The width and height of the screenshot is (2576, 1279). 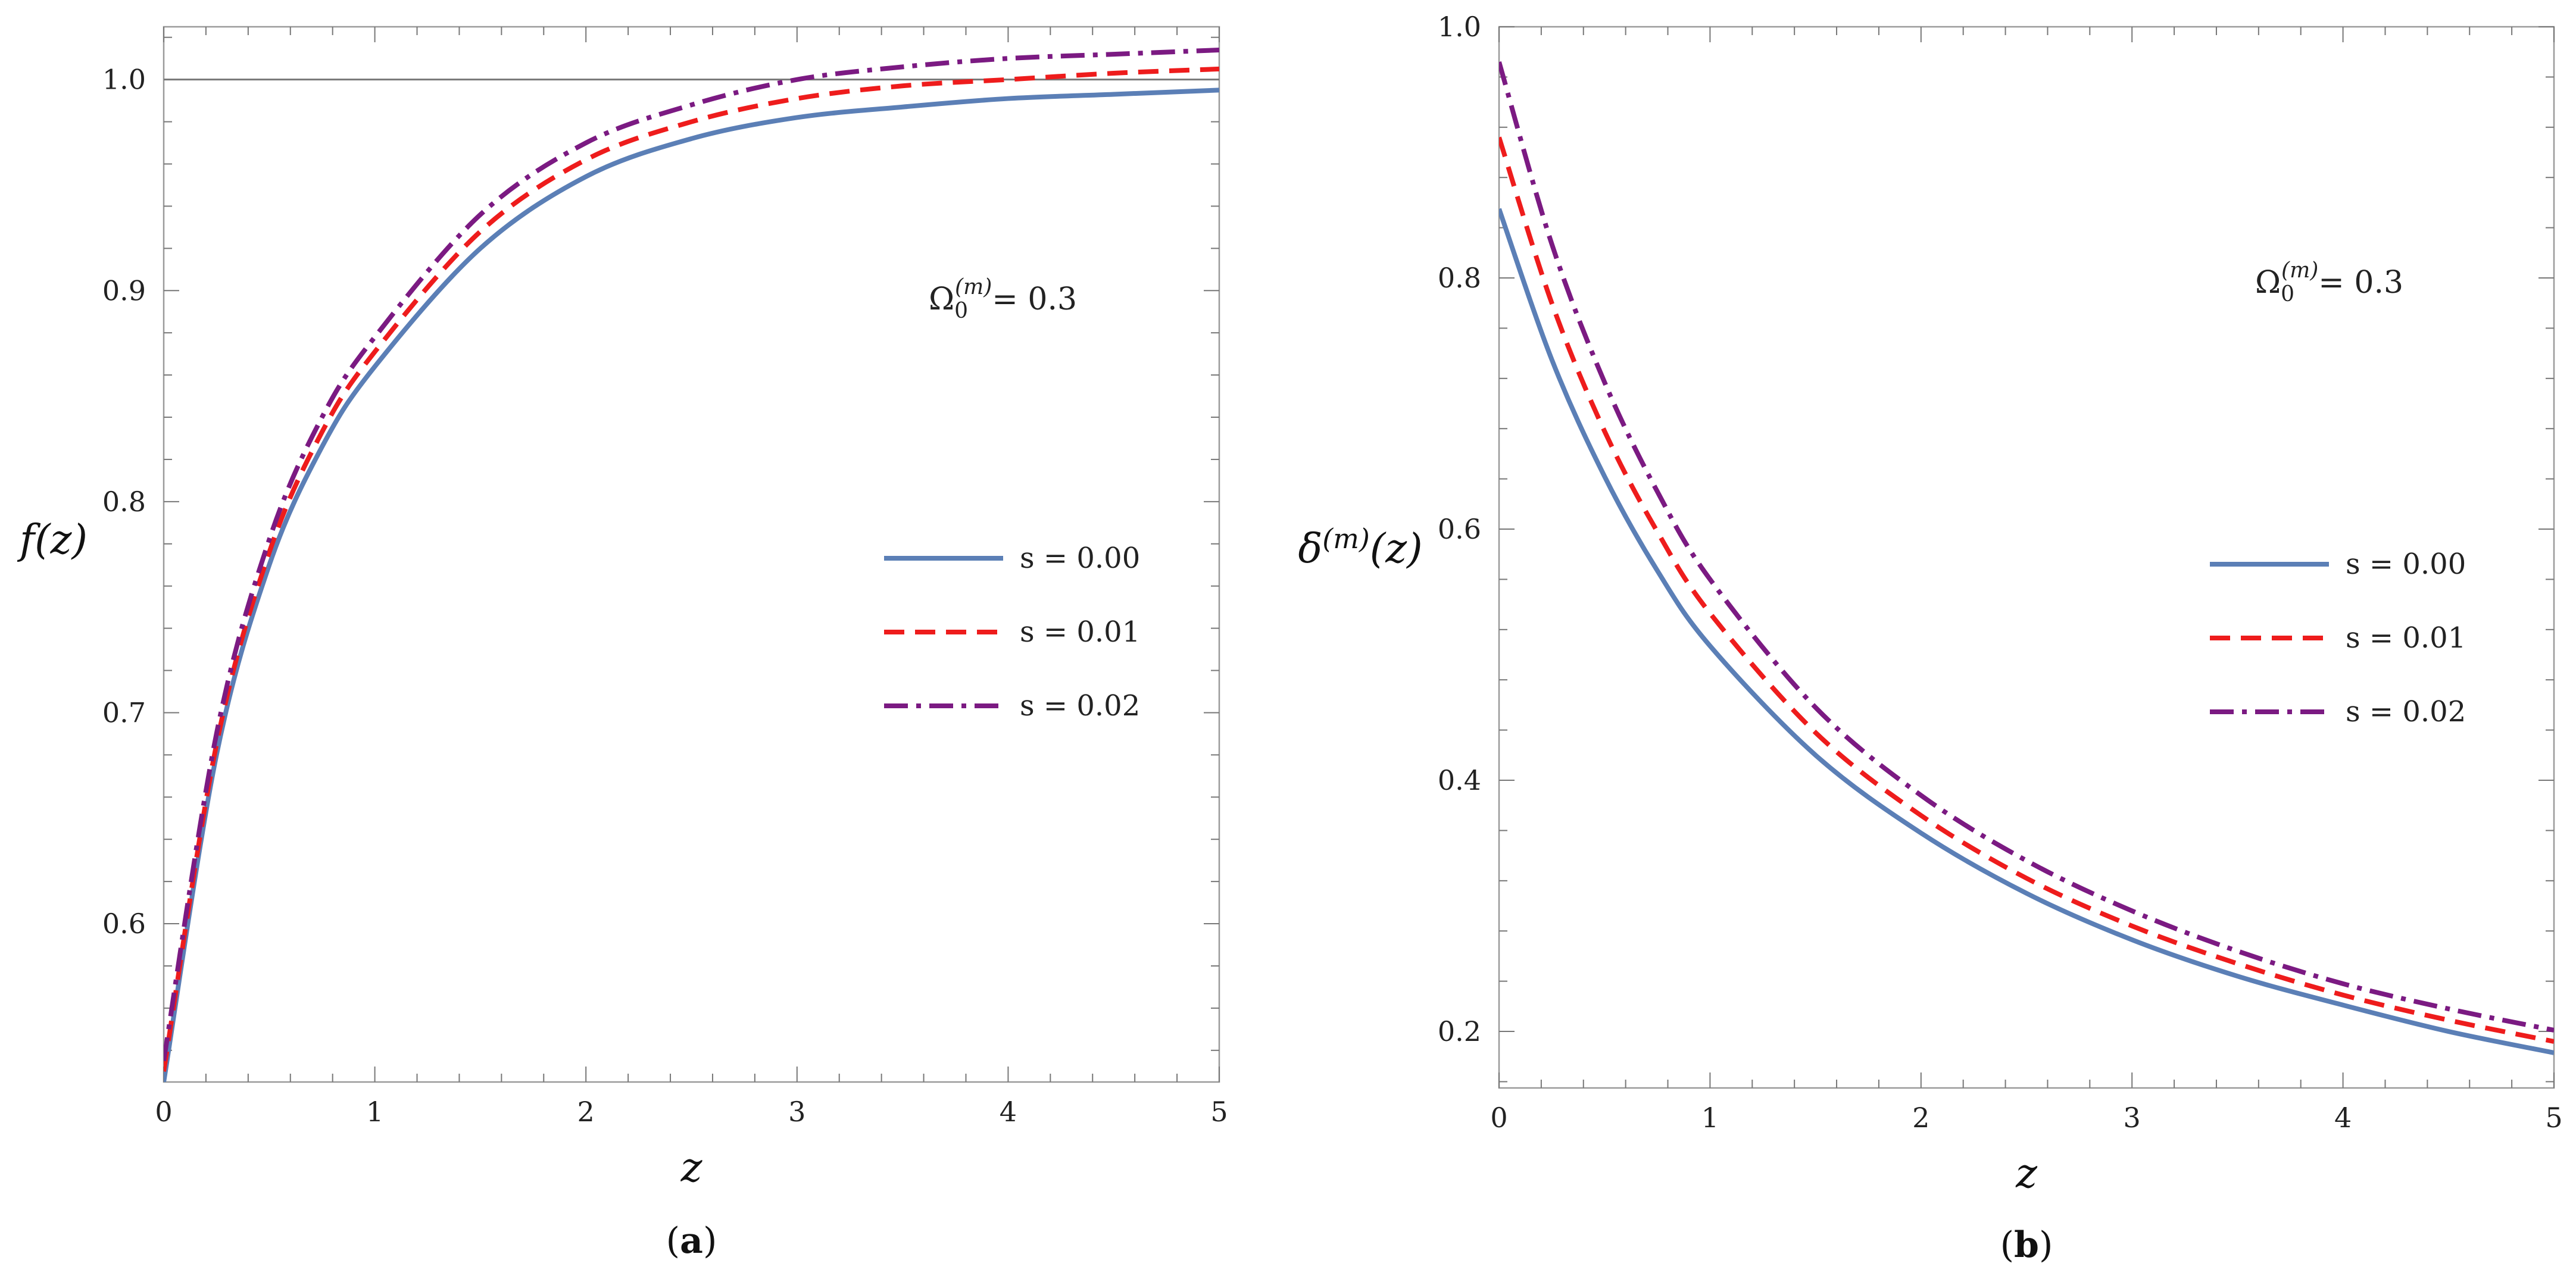 What do you see at coordinates (1459, 1031) in the screenshot?
I see `y-tick-label: 0.2` at bounding box center [1459, 1031].